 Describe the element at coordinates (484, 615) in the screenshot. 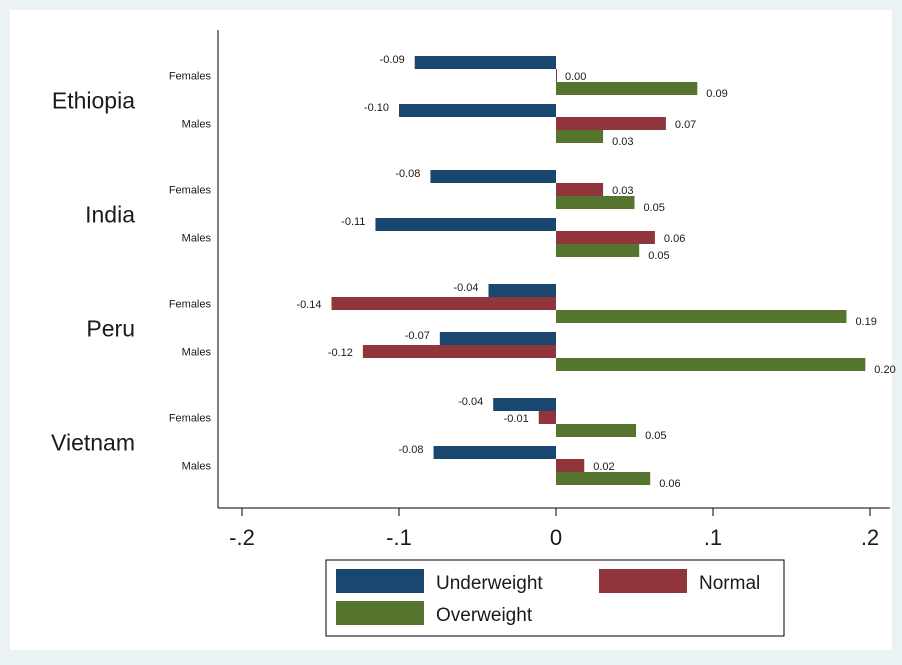

I see `legend-label: Overweight` at that location.